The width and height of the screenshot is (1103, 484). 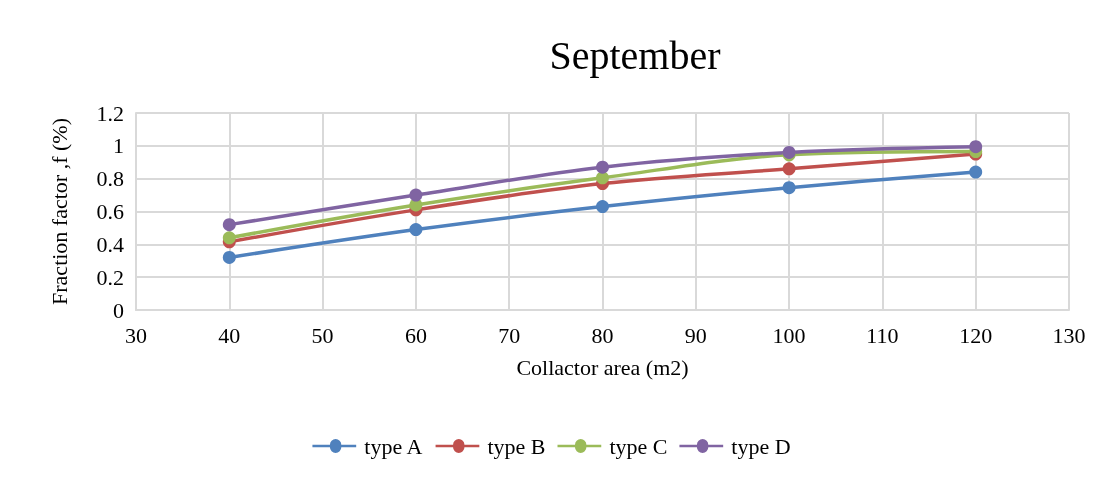 What do you see at coordinates (322, 335) in the screenshot?
I see `x-tick-label: 50` at bounding box center [322, 335].